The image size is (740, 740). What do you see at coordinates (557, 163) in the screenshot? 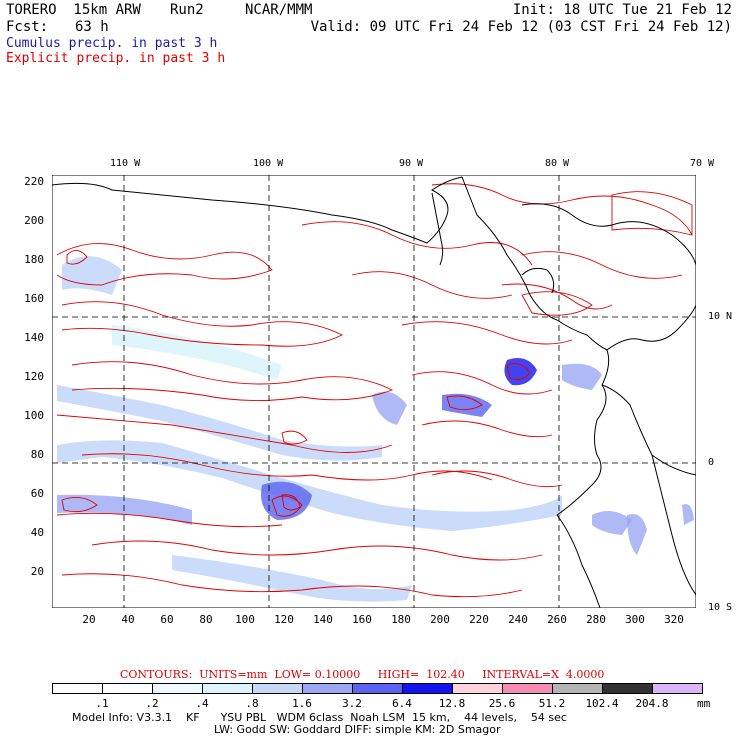
I see `lon-label-80w: 80 W` at bounding box center [557, 163].